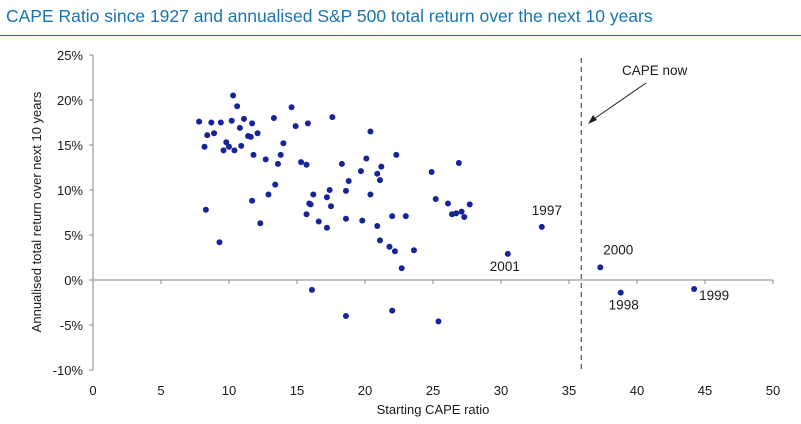 The width and height of the screenshot is (801, 424). What do you see at coordinates (609, 258) in the screenshot?
I see `year-annotations: 1997 2001 2000 1998 1999` at bounding box center [609, 258].